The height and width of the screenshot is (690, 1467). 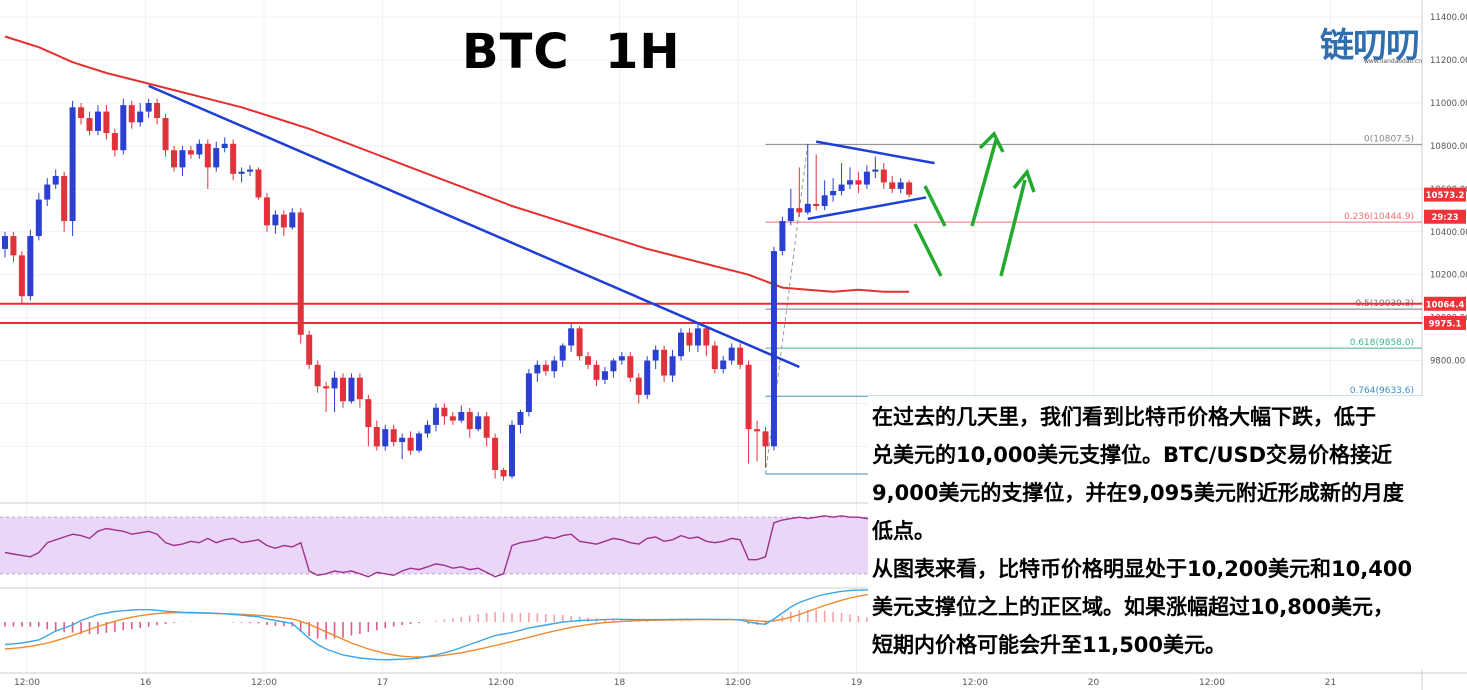 I want to click on trendline, so click(x=875, y=152).